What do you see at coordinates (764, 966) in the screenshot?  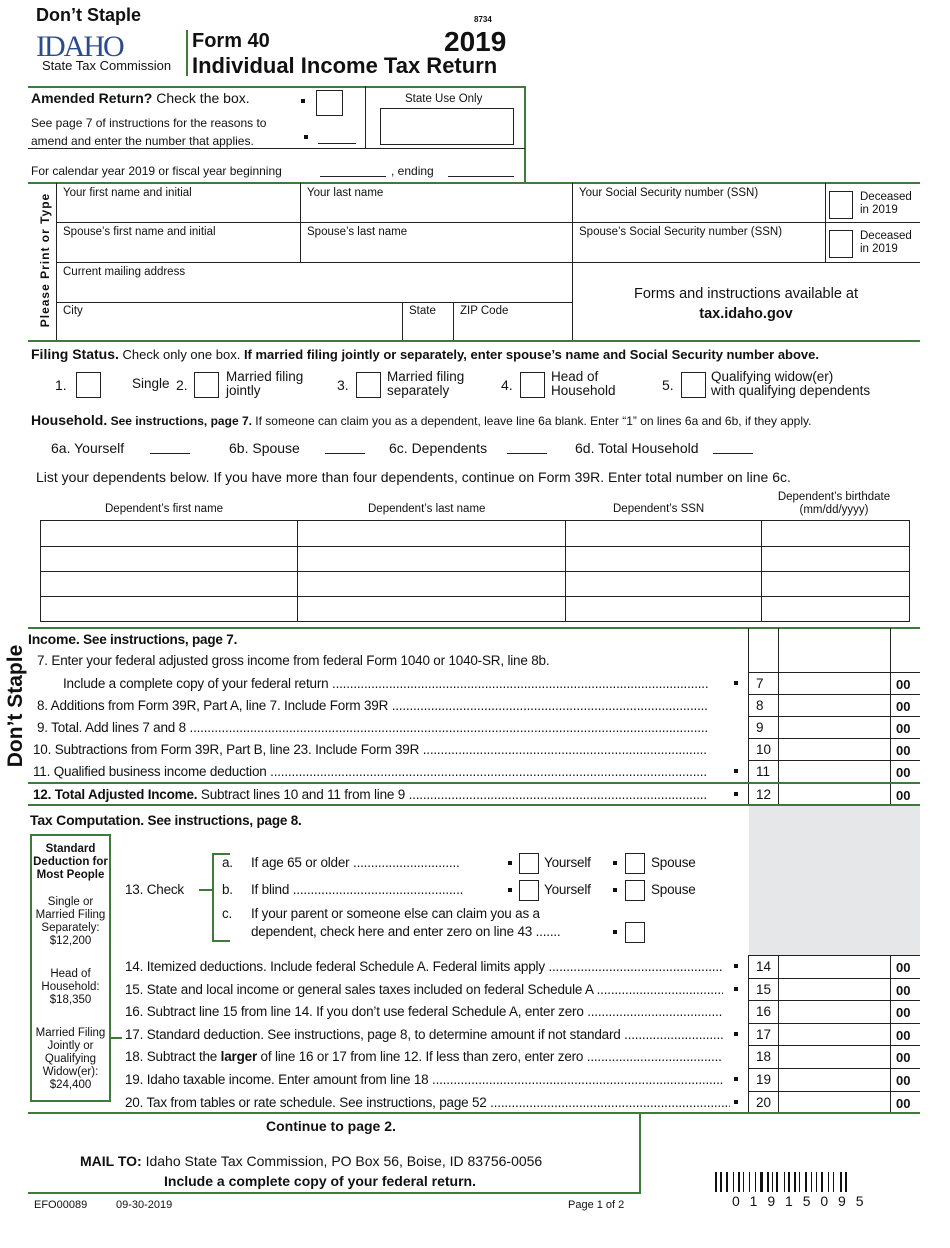 I see `line-number: 14` at bounding box center [764, 966].